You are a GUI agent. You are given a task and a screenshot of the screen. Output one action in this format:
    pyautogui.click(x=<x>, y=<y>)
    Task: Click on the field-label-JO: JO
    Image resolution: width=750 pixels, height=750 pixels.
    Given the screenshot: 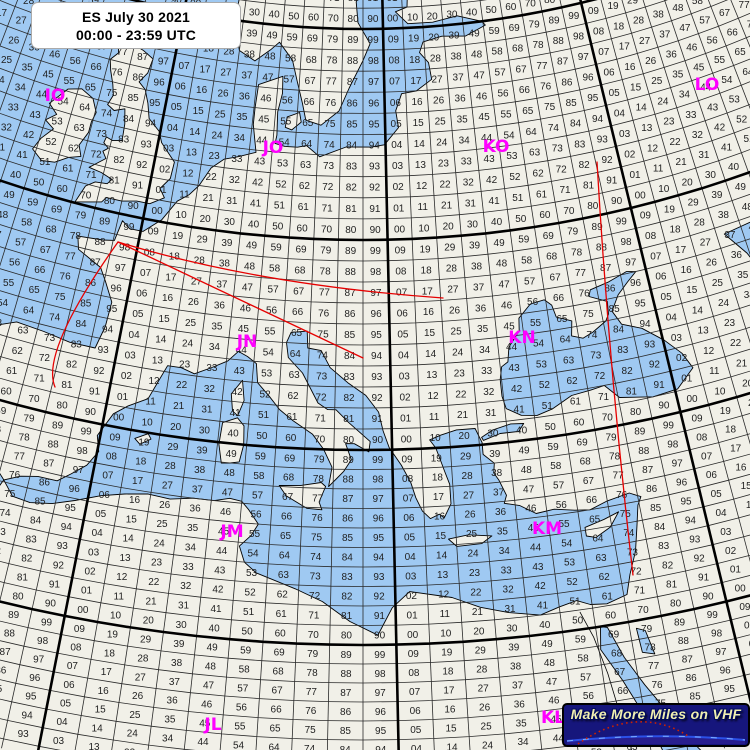 What is the action you would take?
    pyautogui.click(x=273, y=148)
    